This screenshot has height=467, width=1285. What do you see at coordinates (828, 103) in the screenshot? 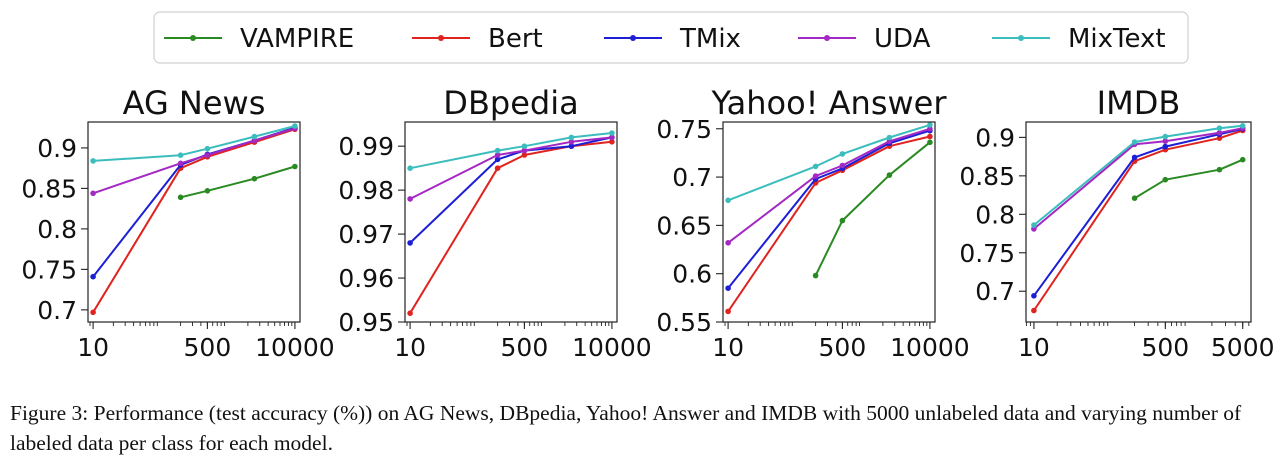
I see `chart-title: Yahoo! Answer` at bounding box center [828, 103].